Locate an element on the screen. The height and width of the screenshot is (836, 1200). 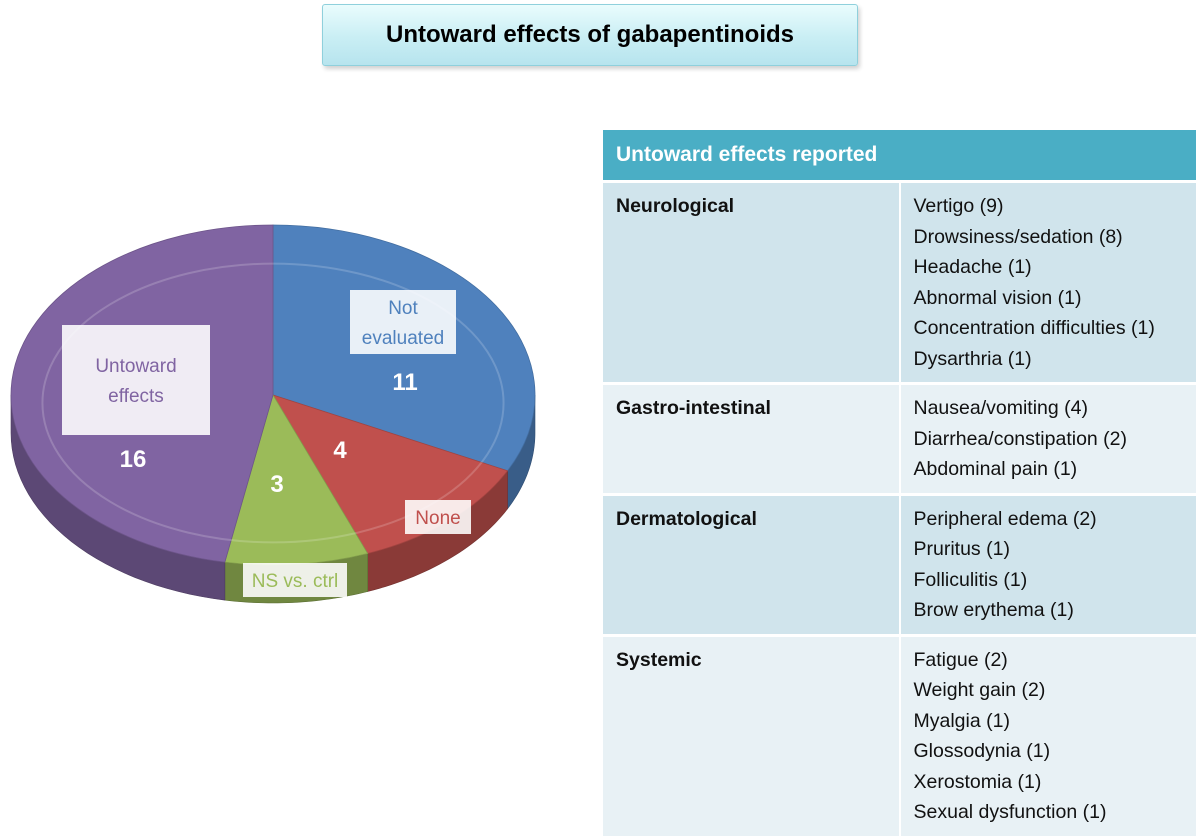
slice-label: evaluated is located at coordinates (403, 338).